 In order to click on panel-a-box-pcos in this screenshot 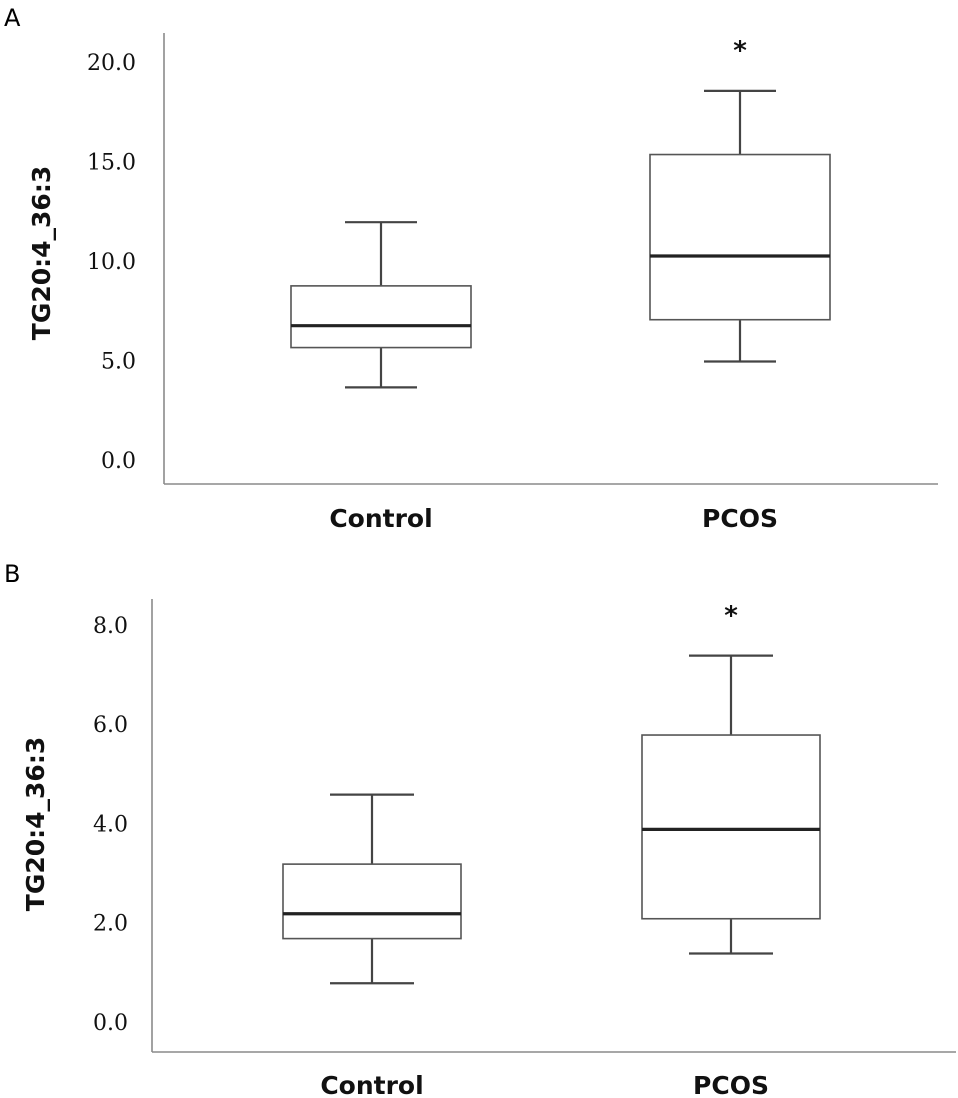, I will do `click(740, 226)`.